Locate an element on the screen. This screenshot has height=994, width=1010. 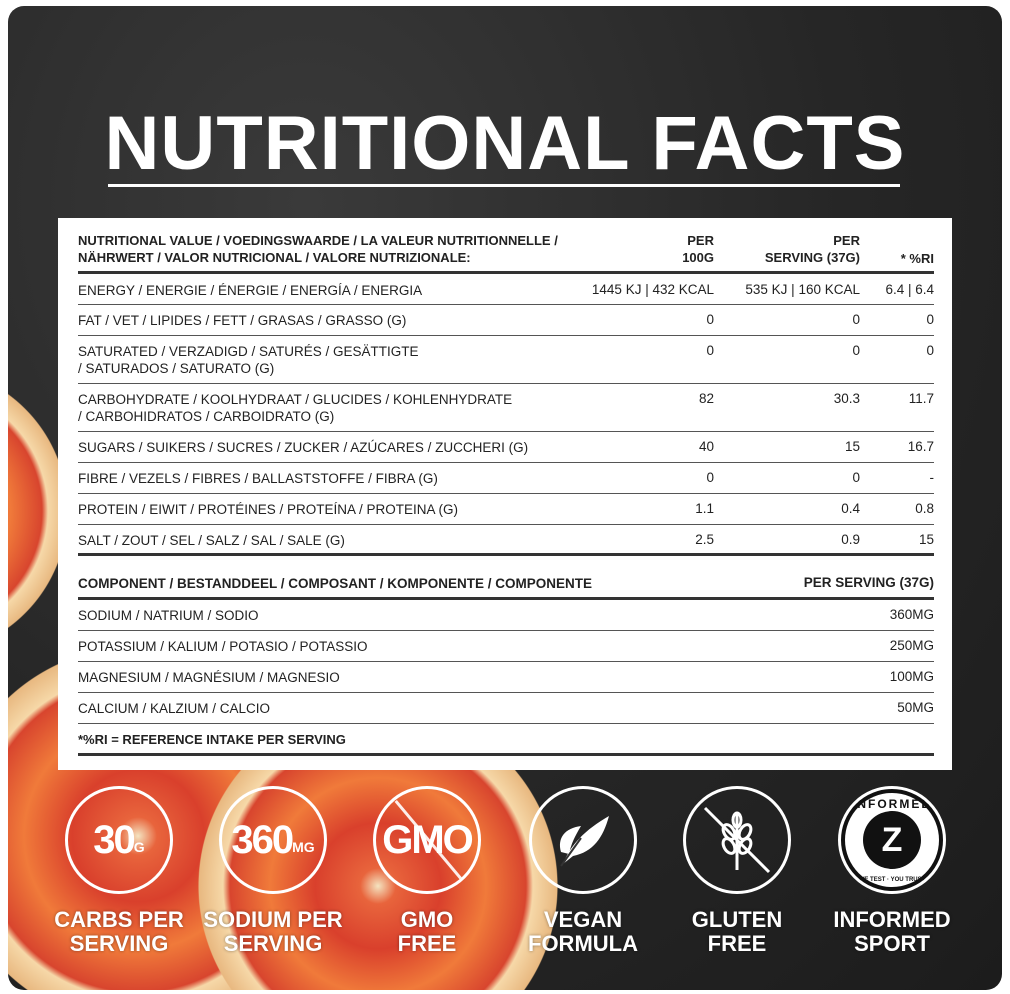
badge-unit: MG is located at coordinates (303, 847).